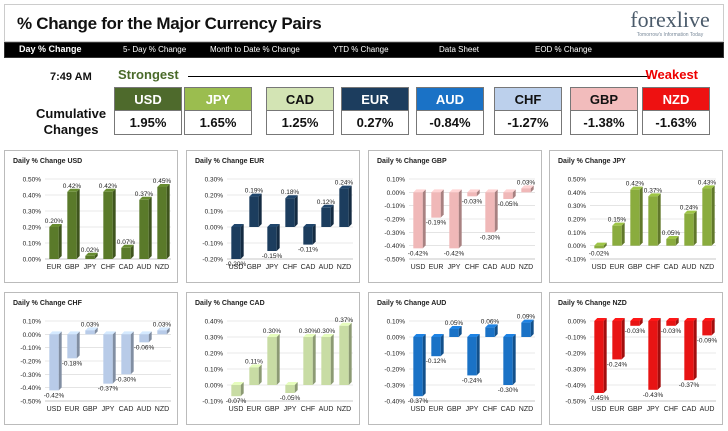  What do you see at coordinates (155, 49) in the screenshot?
I see `tab-5-day-change: 5- Day % Change` at bounding box center [155, 49].